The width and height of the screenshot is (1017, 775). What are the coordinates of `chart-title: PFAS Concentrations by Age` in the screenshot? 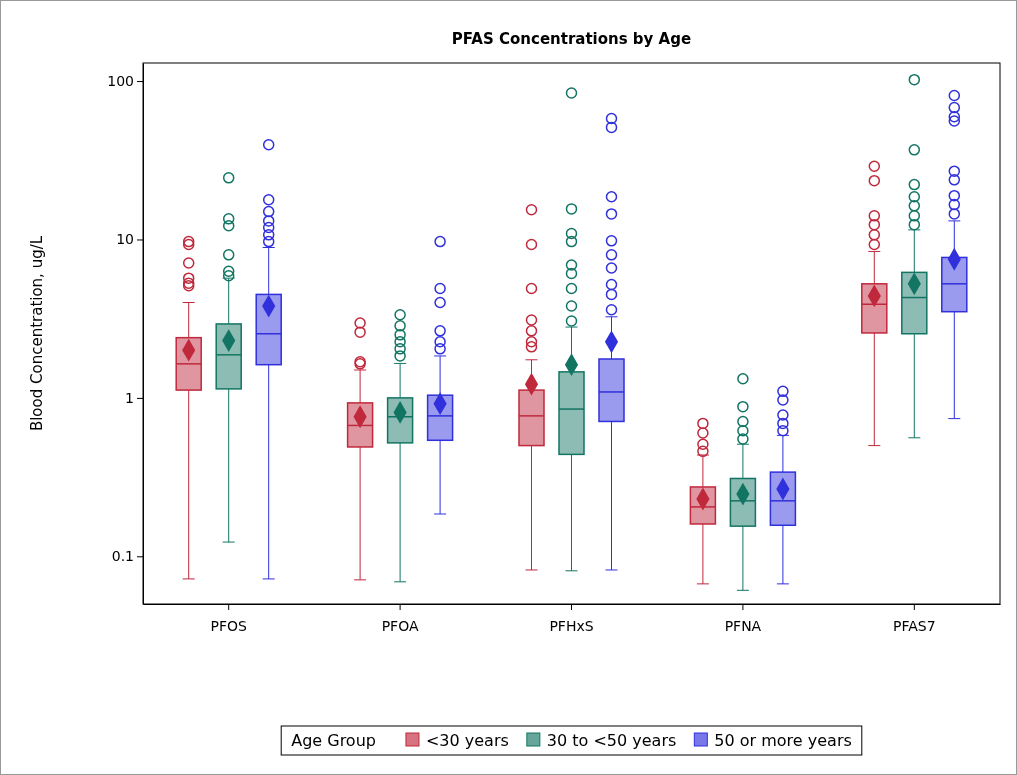 It's located at (571, 39).